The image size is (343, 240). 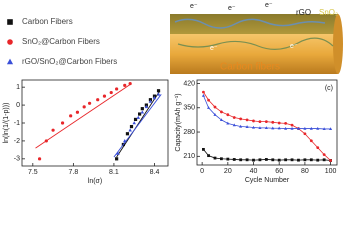 What do you see at coordinates (254, 54) in the screenshot?
I see `carbon-fiber` at bounding box center [254, 54].